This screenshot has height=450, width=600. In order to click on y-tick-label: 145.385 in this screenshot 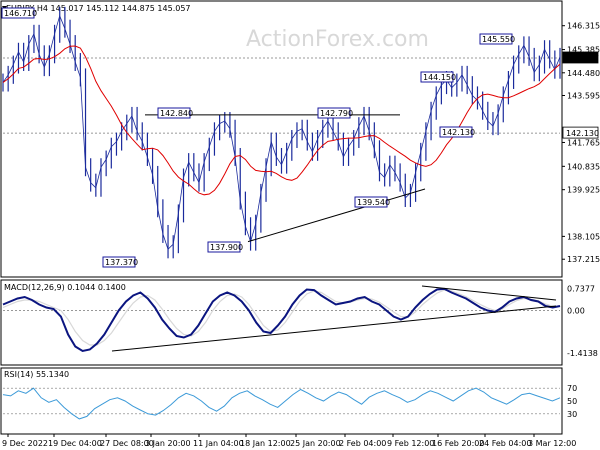, I will do `click(583, 50)`.